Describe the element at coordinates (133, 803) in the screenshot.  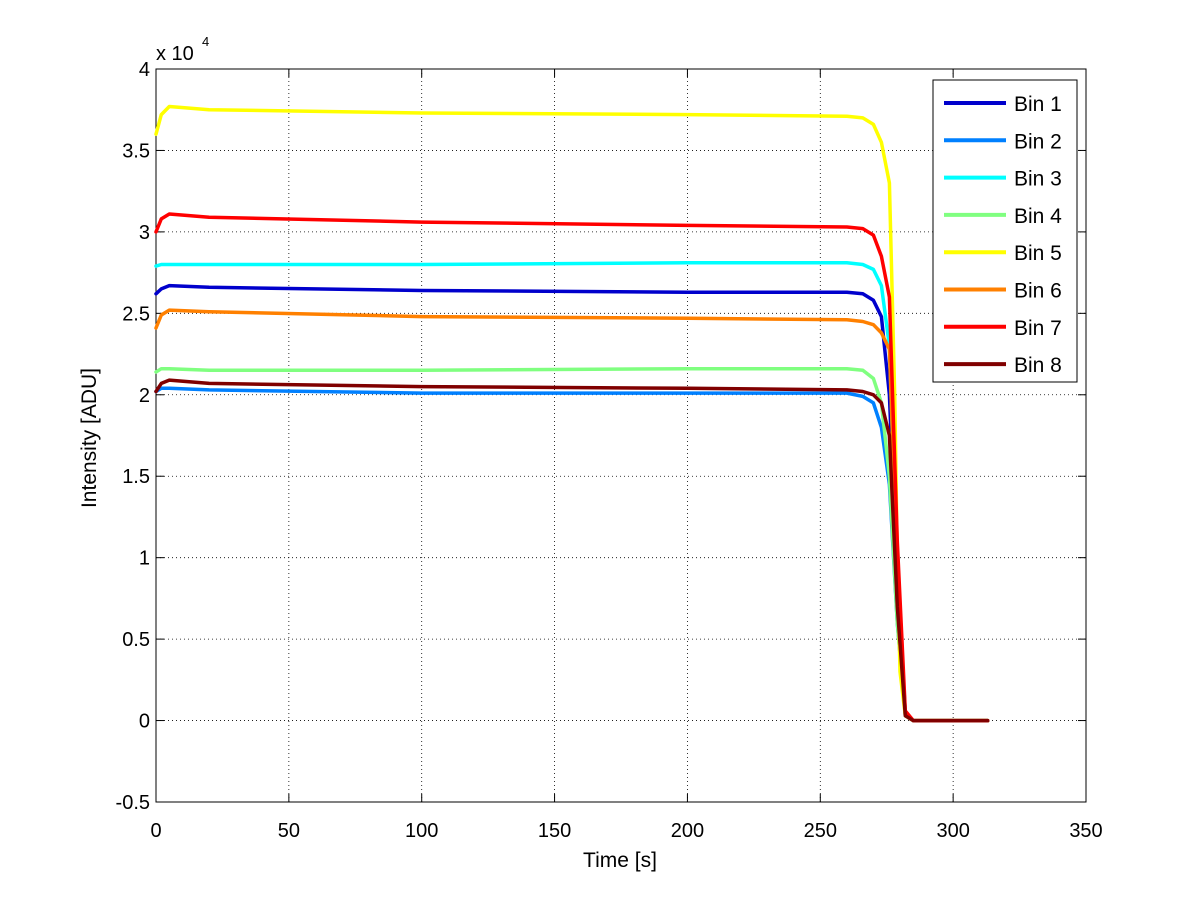
I see `y-tick-label: -0.5` at that location.